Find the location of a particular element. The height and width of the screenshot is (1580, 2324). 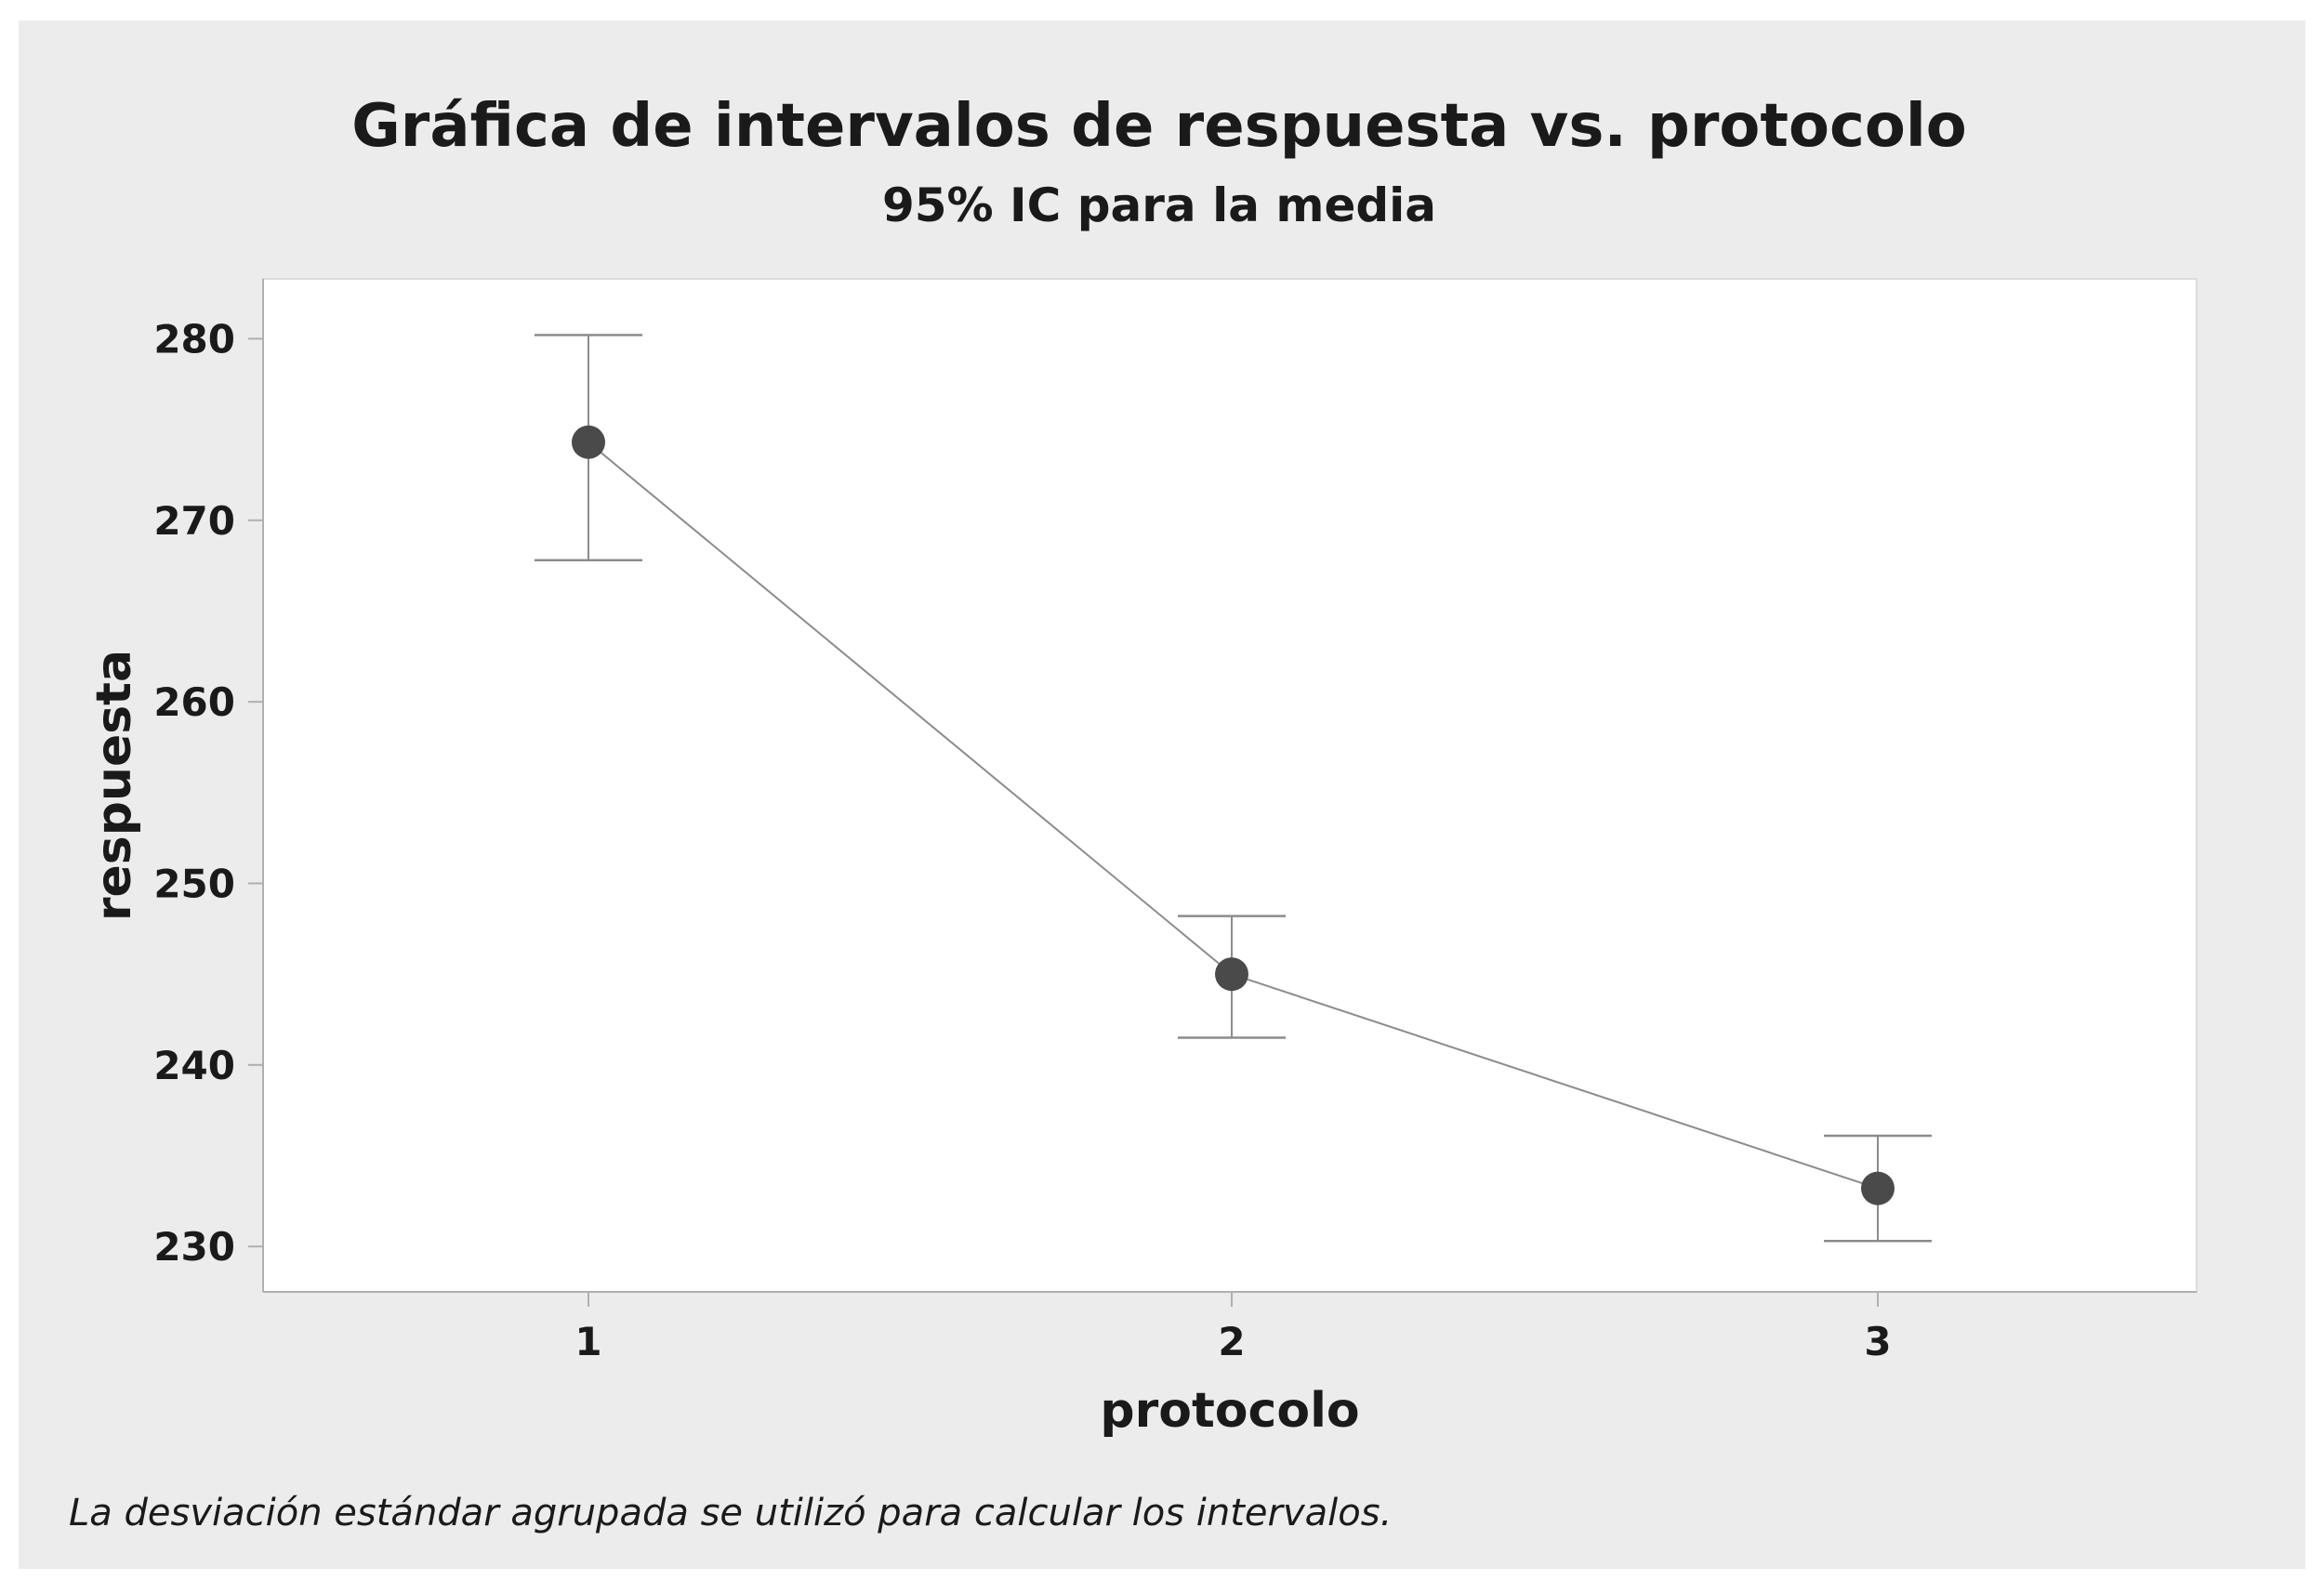

x-tick-label: 1 is located at coordinates (587, 1341).